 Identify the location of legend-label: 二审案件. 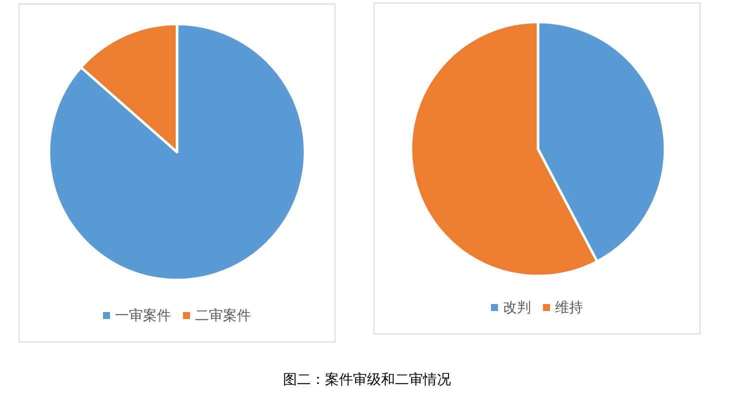
(223, 315).